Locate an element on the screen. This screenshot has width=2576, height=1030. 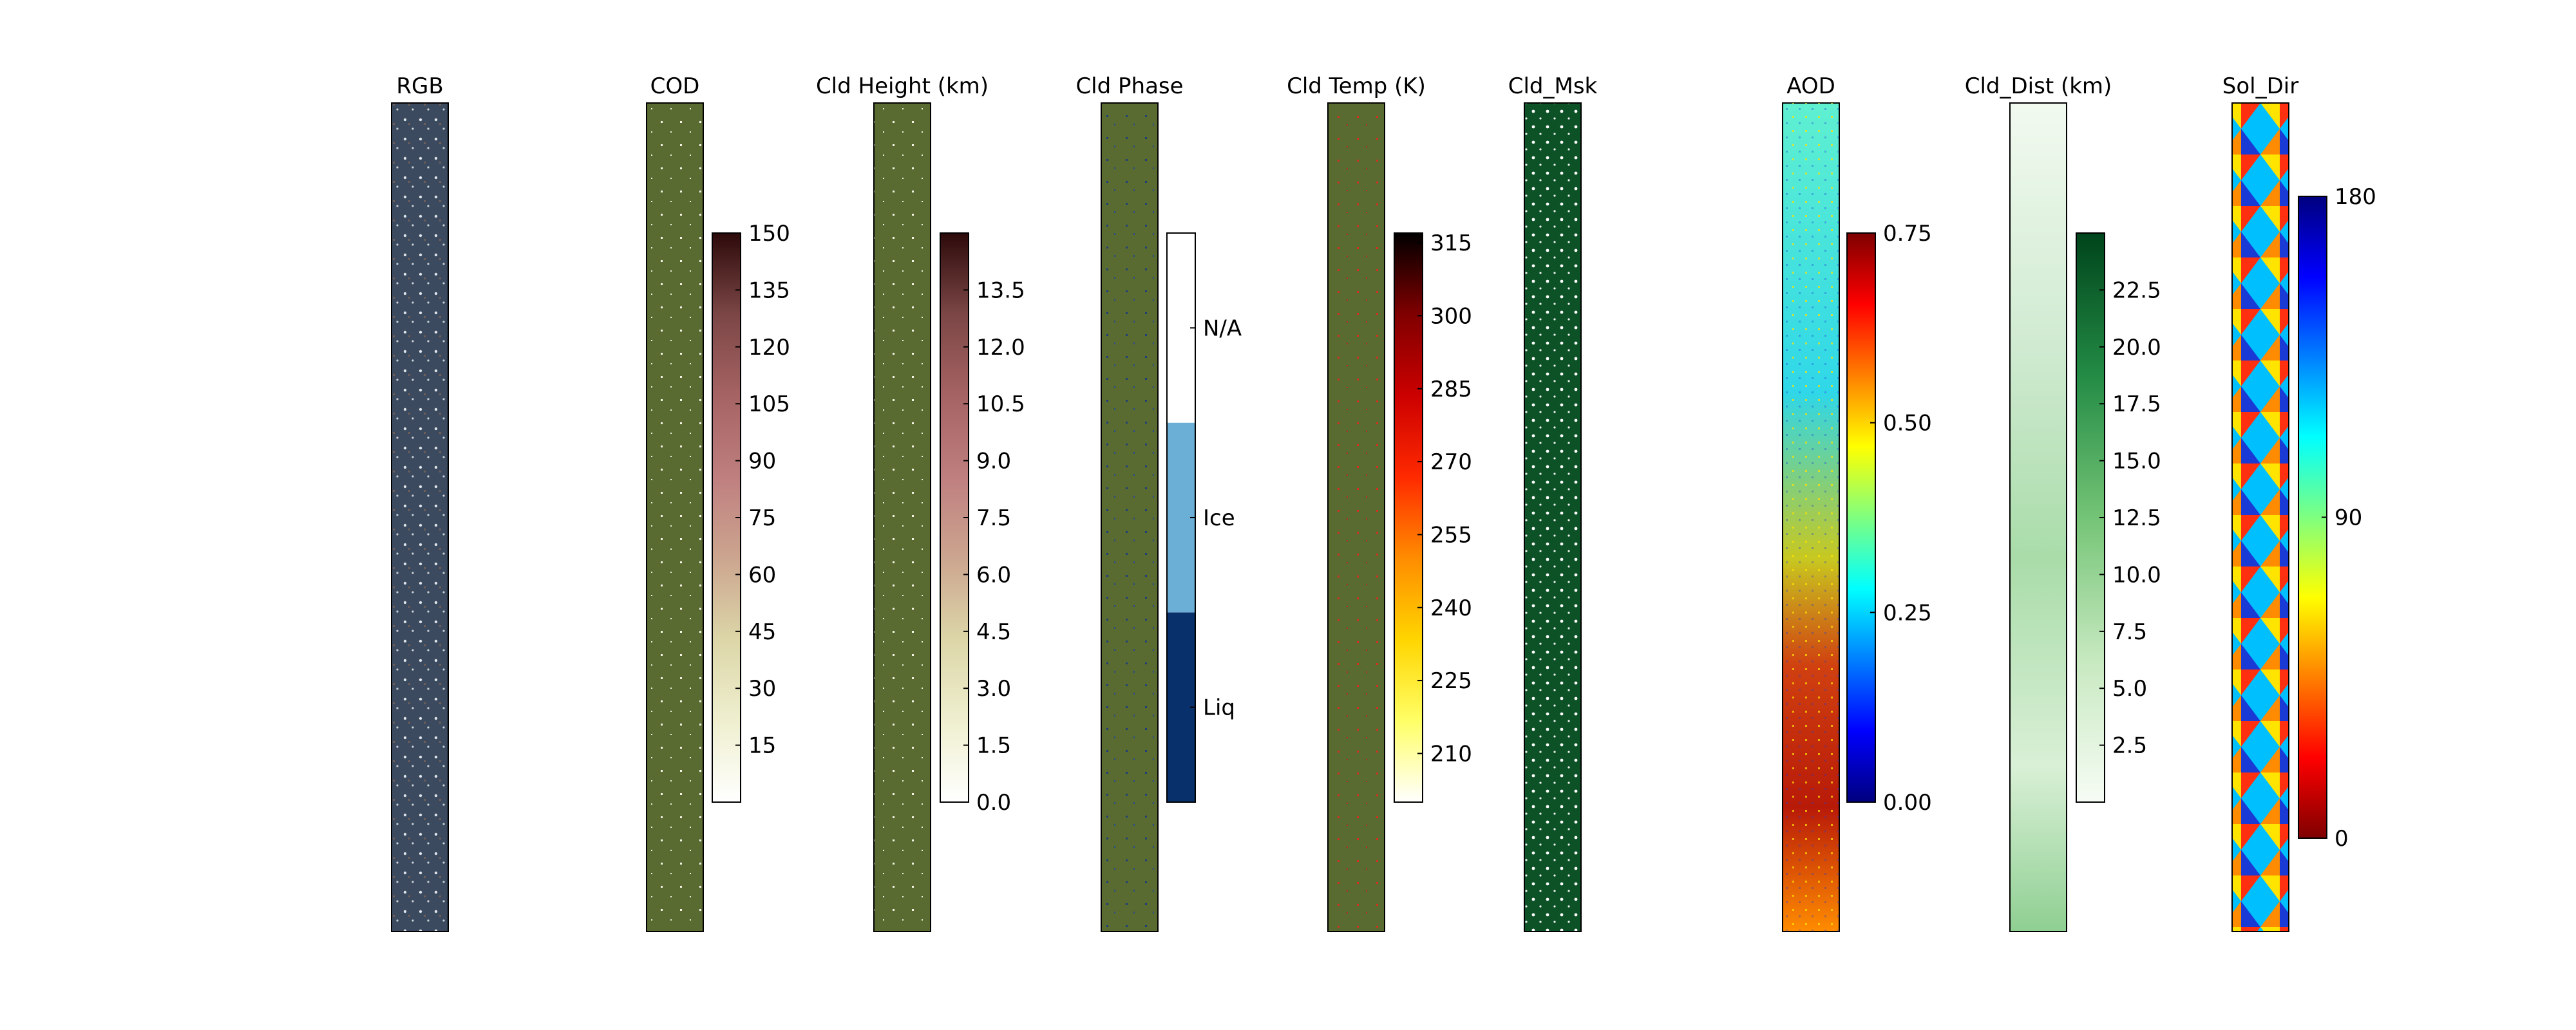
colorbar: Liq Ice N/A is located at coordinates (1204, 517).